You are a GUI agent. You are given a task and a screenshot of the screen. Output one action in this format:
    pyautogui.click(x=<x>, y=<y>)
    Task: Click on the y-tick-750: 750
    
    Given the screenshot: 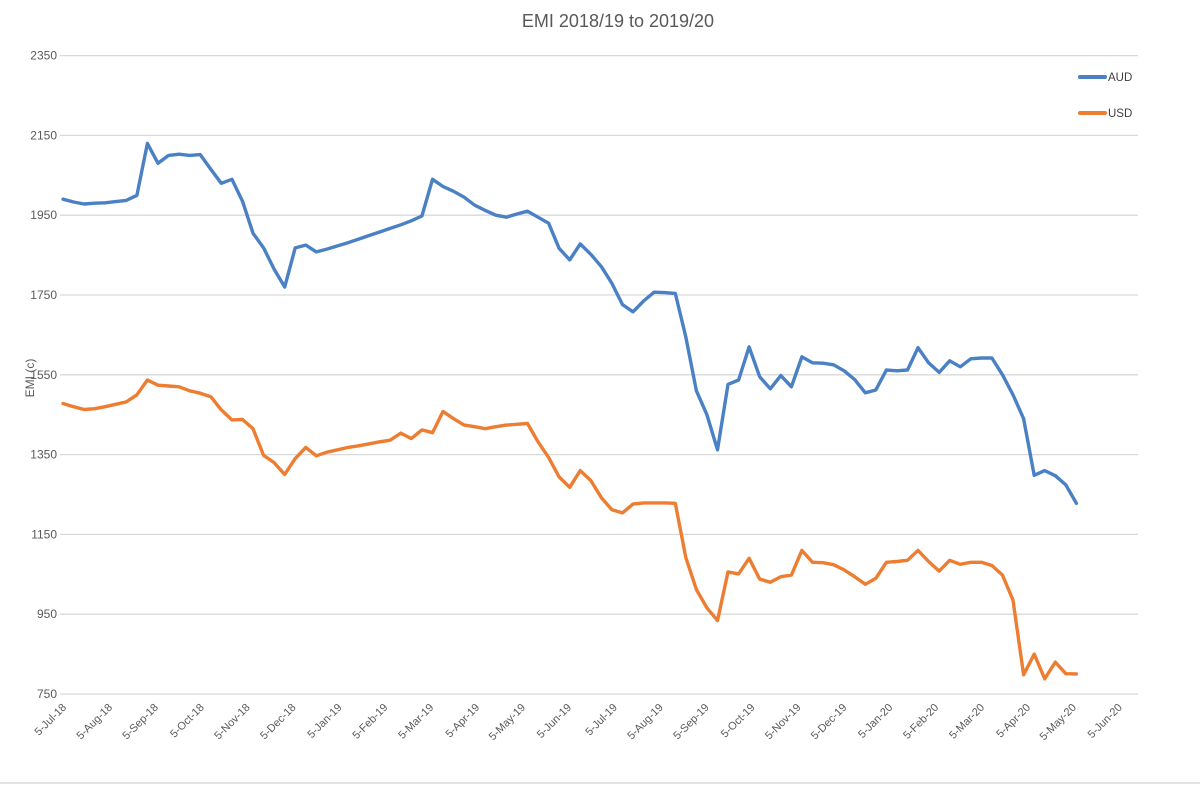 What is the action you would take?
    pyautogui.click(x=47, y=694)
    